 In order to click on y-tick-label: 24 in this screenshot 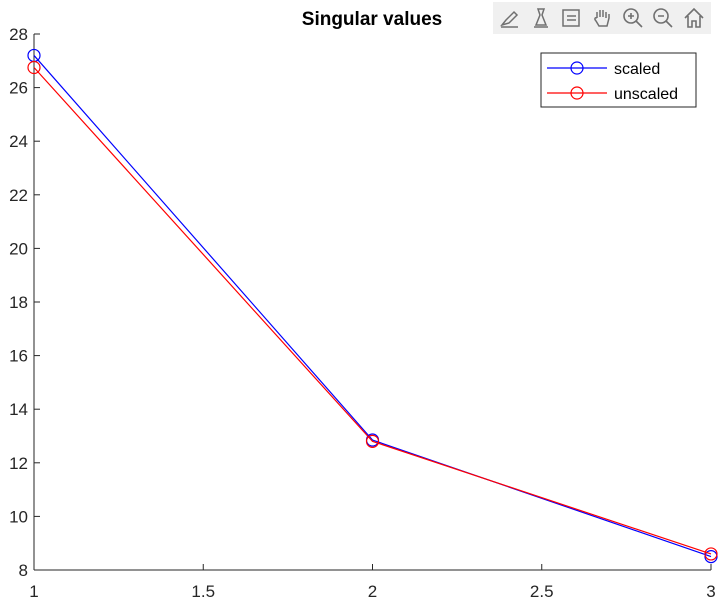, I will do `click(18, 141)`.